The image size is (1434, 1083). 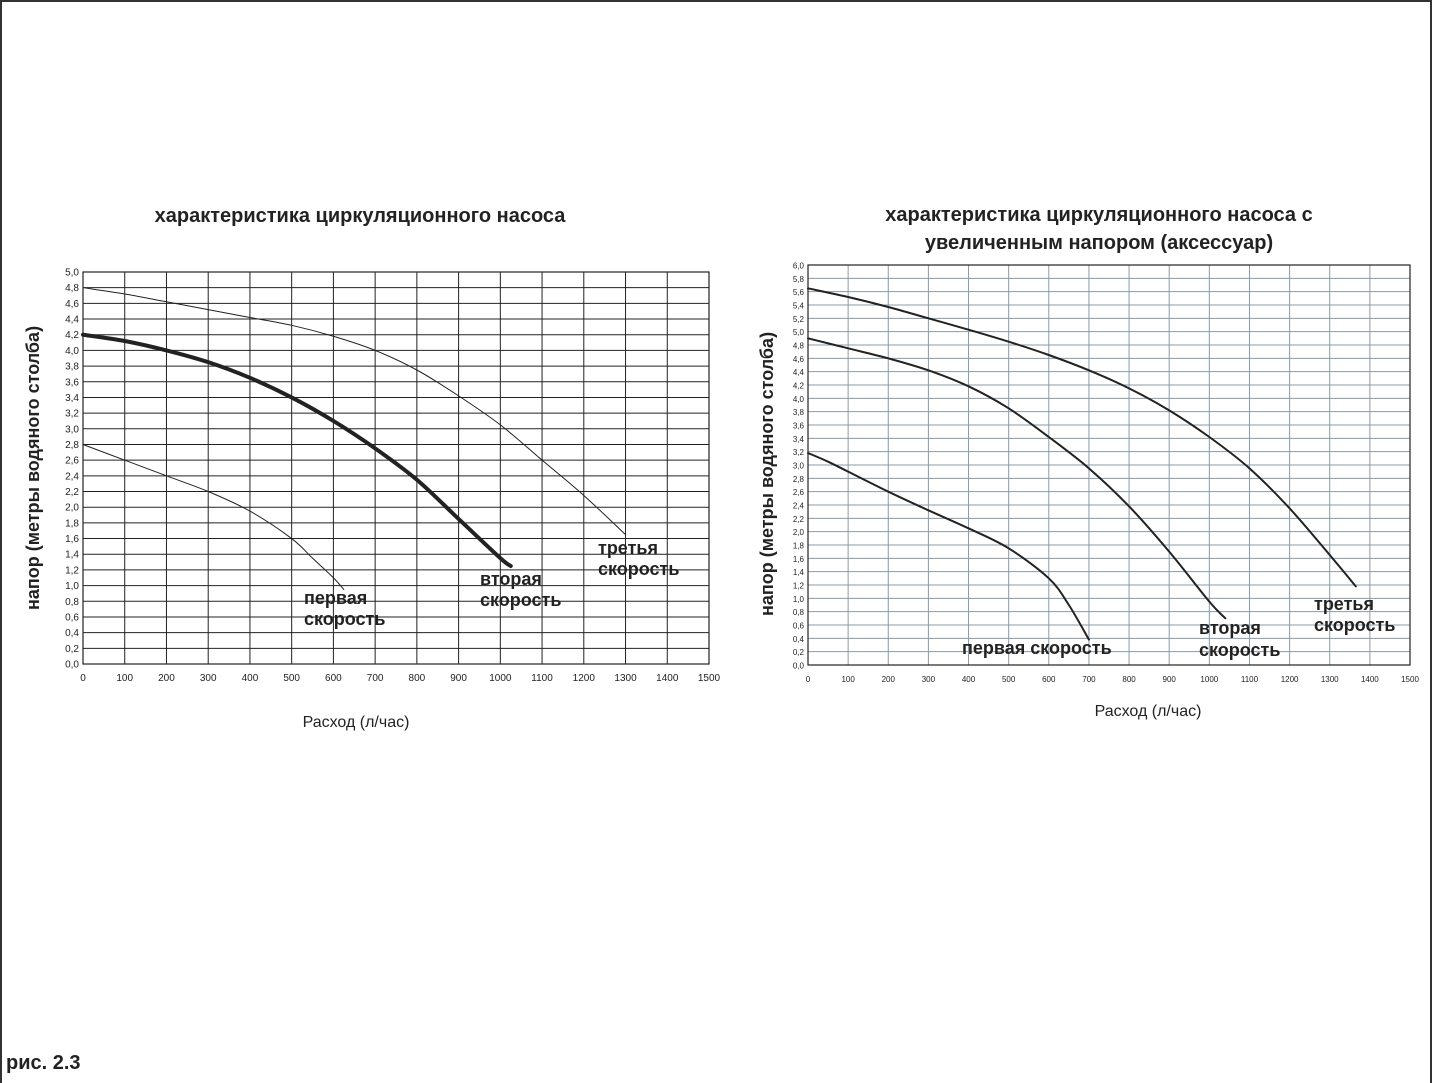 What do you see at coordinates (628, 548) in the screenshot?
I see `series-label: третья` at bounding box center [628, 548].